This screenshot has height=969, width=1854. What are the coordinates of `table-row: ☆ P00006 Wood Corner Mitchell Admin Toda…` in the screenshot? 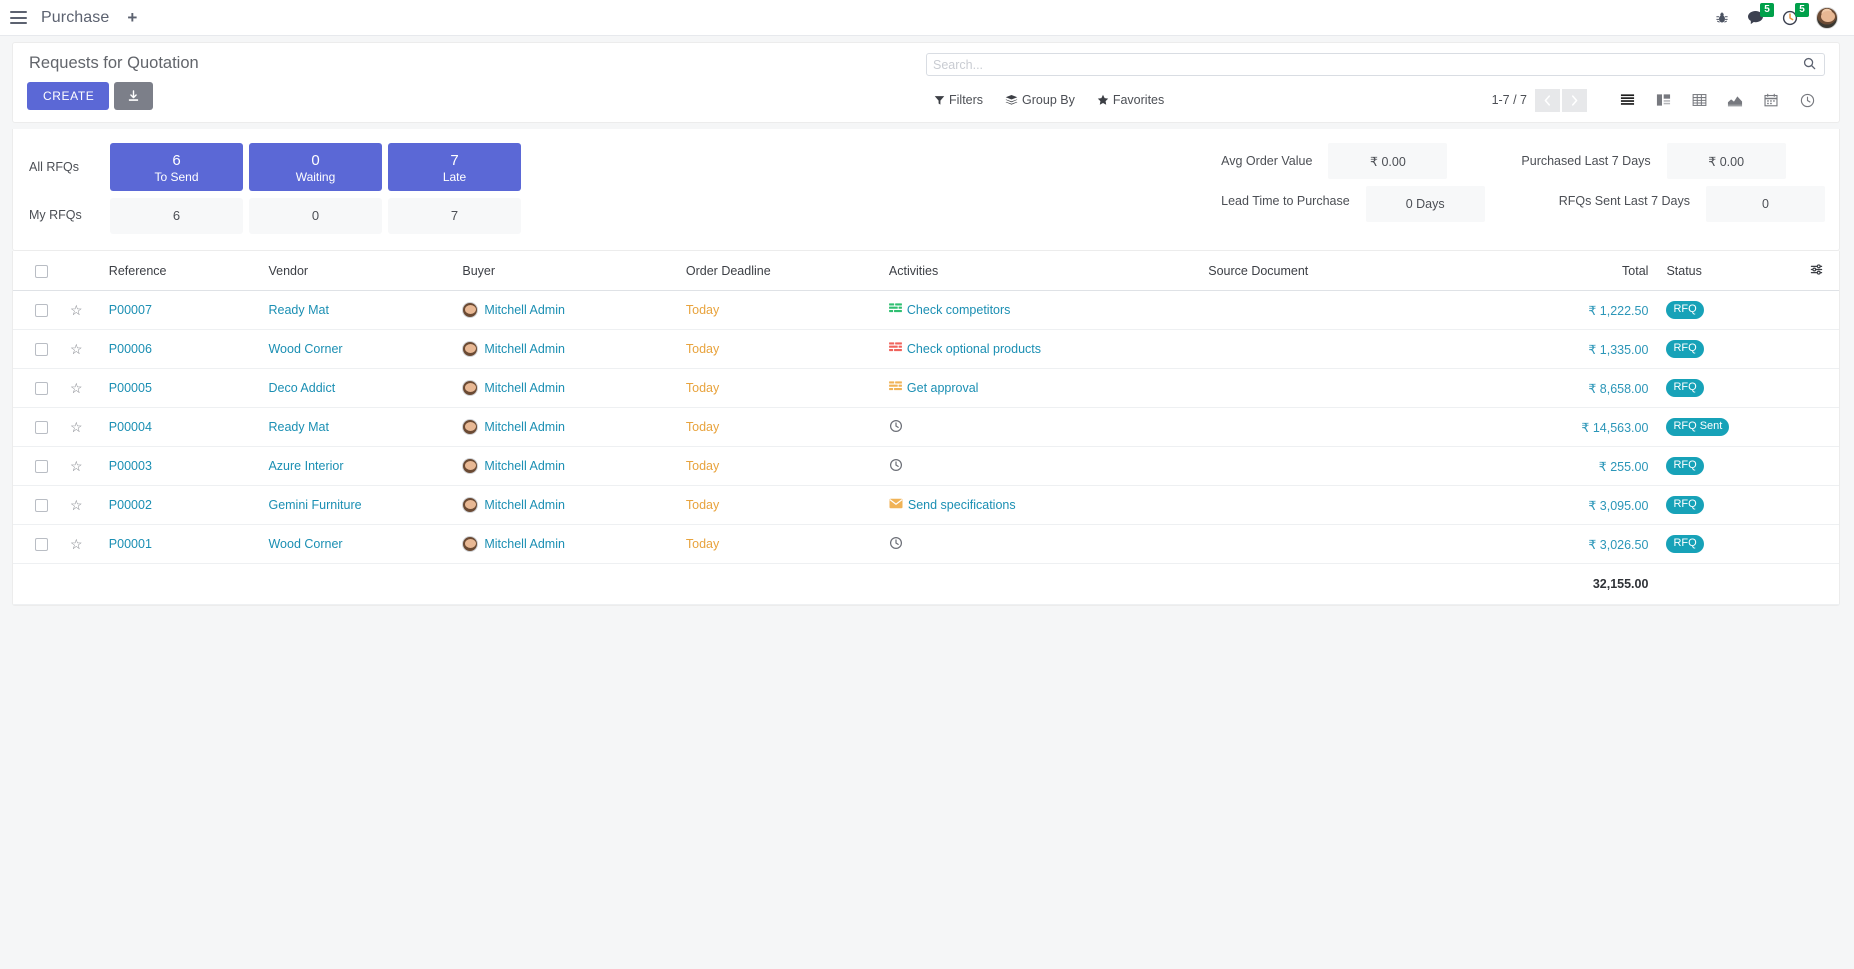 It's located at (926, 349).